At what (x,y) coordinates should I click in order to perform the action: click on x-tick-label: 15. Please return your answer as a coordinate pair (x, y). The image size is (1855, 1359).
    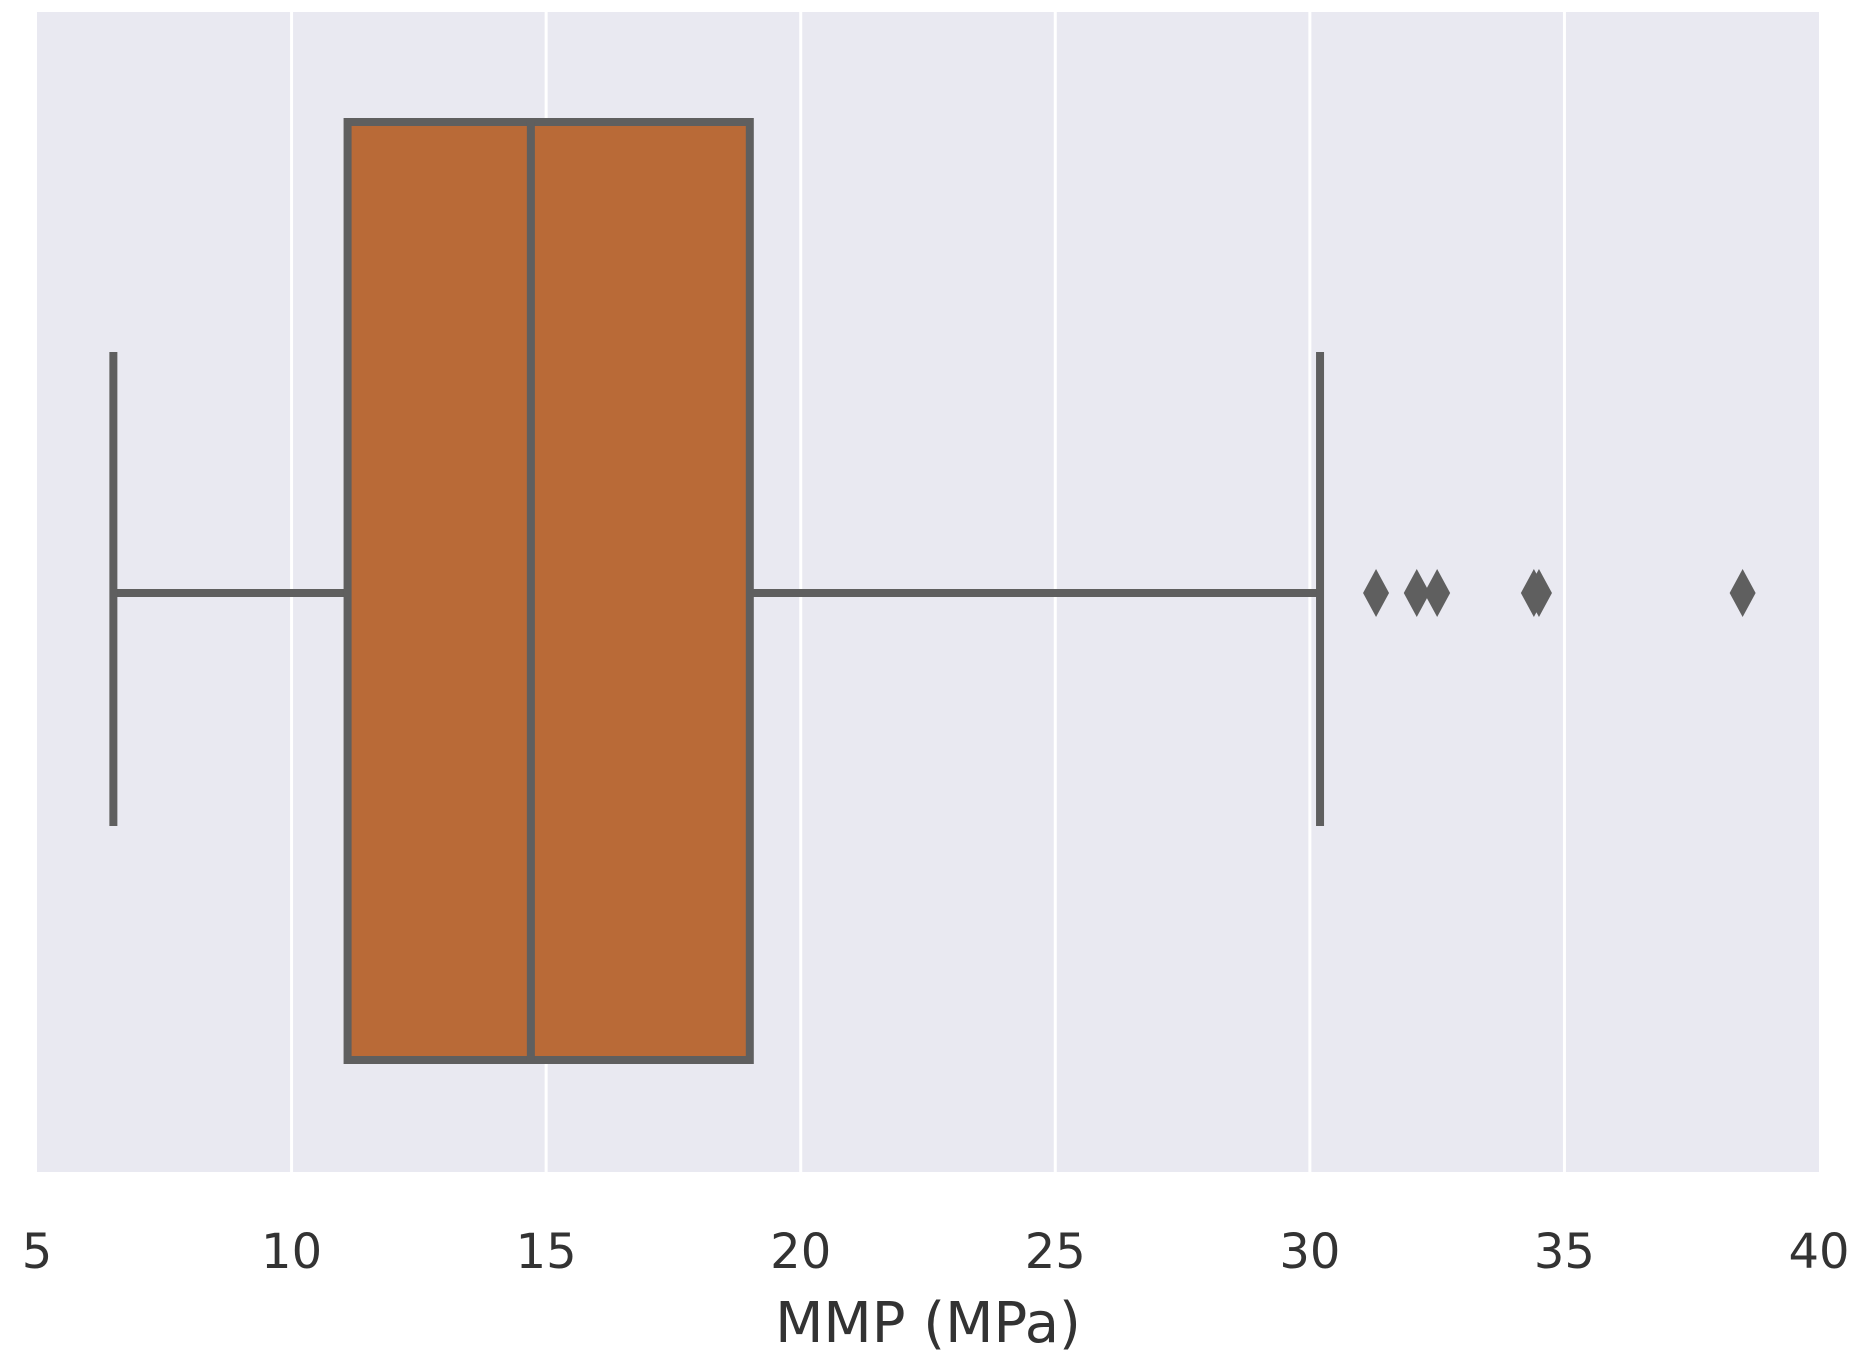
    Looking at the image, I should click on (546, 1252).